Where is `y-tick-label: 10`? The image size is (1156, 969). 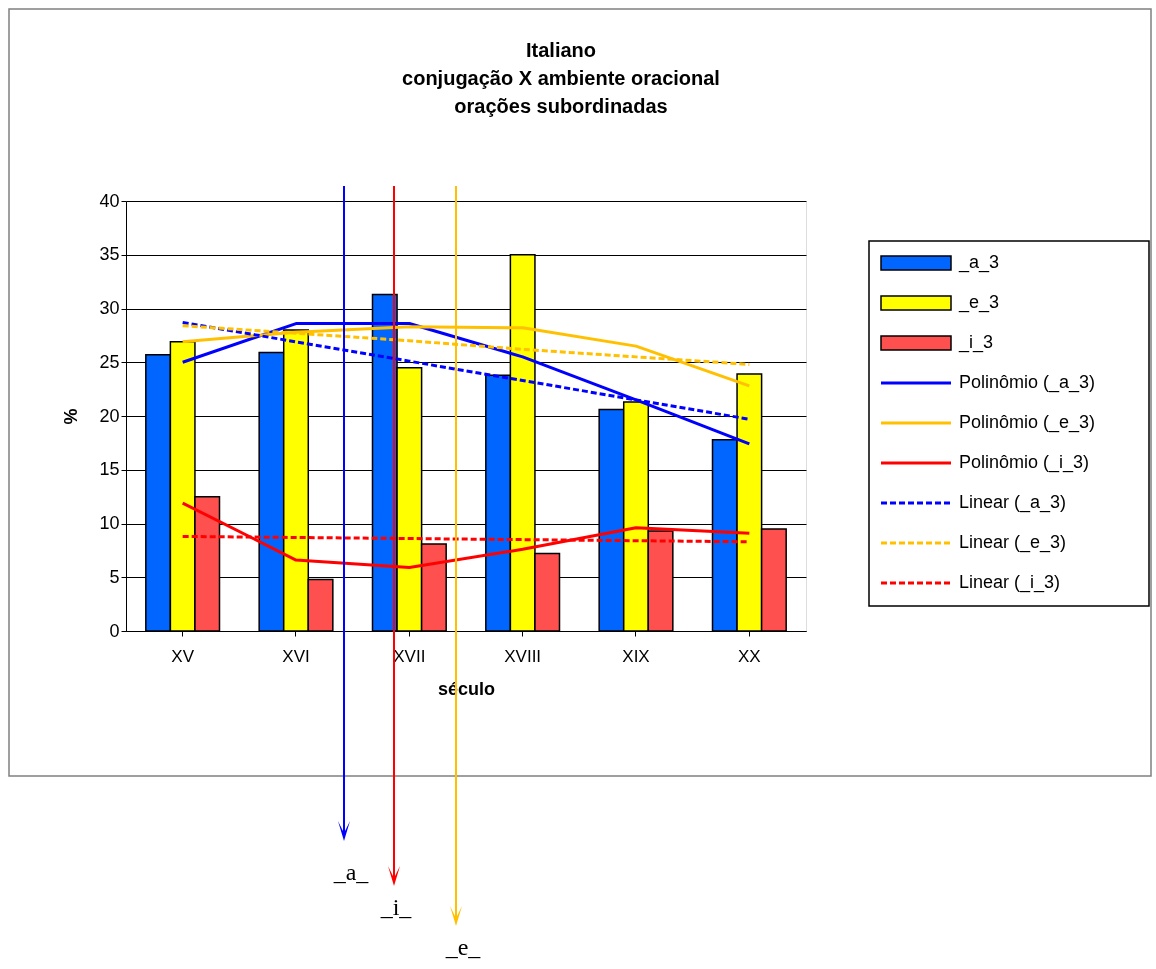
y-tick-label: 10 is located at coordinates (109, 523).